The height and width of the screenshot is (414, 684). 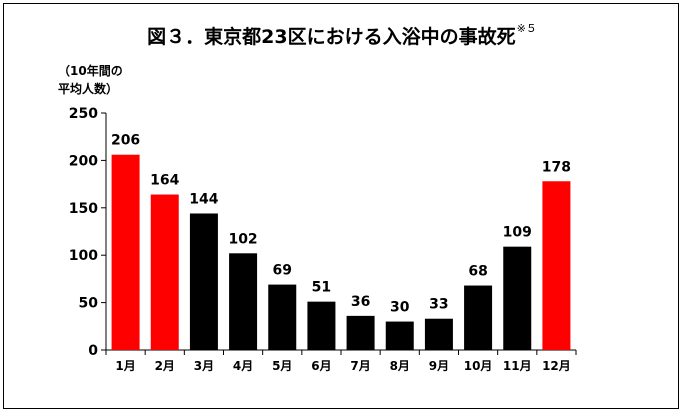 I want to click on data-label-2: 164, so click(x=164, y=181).